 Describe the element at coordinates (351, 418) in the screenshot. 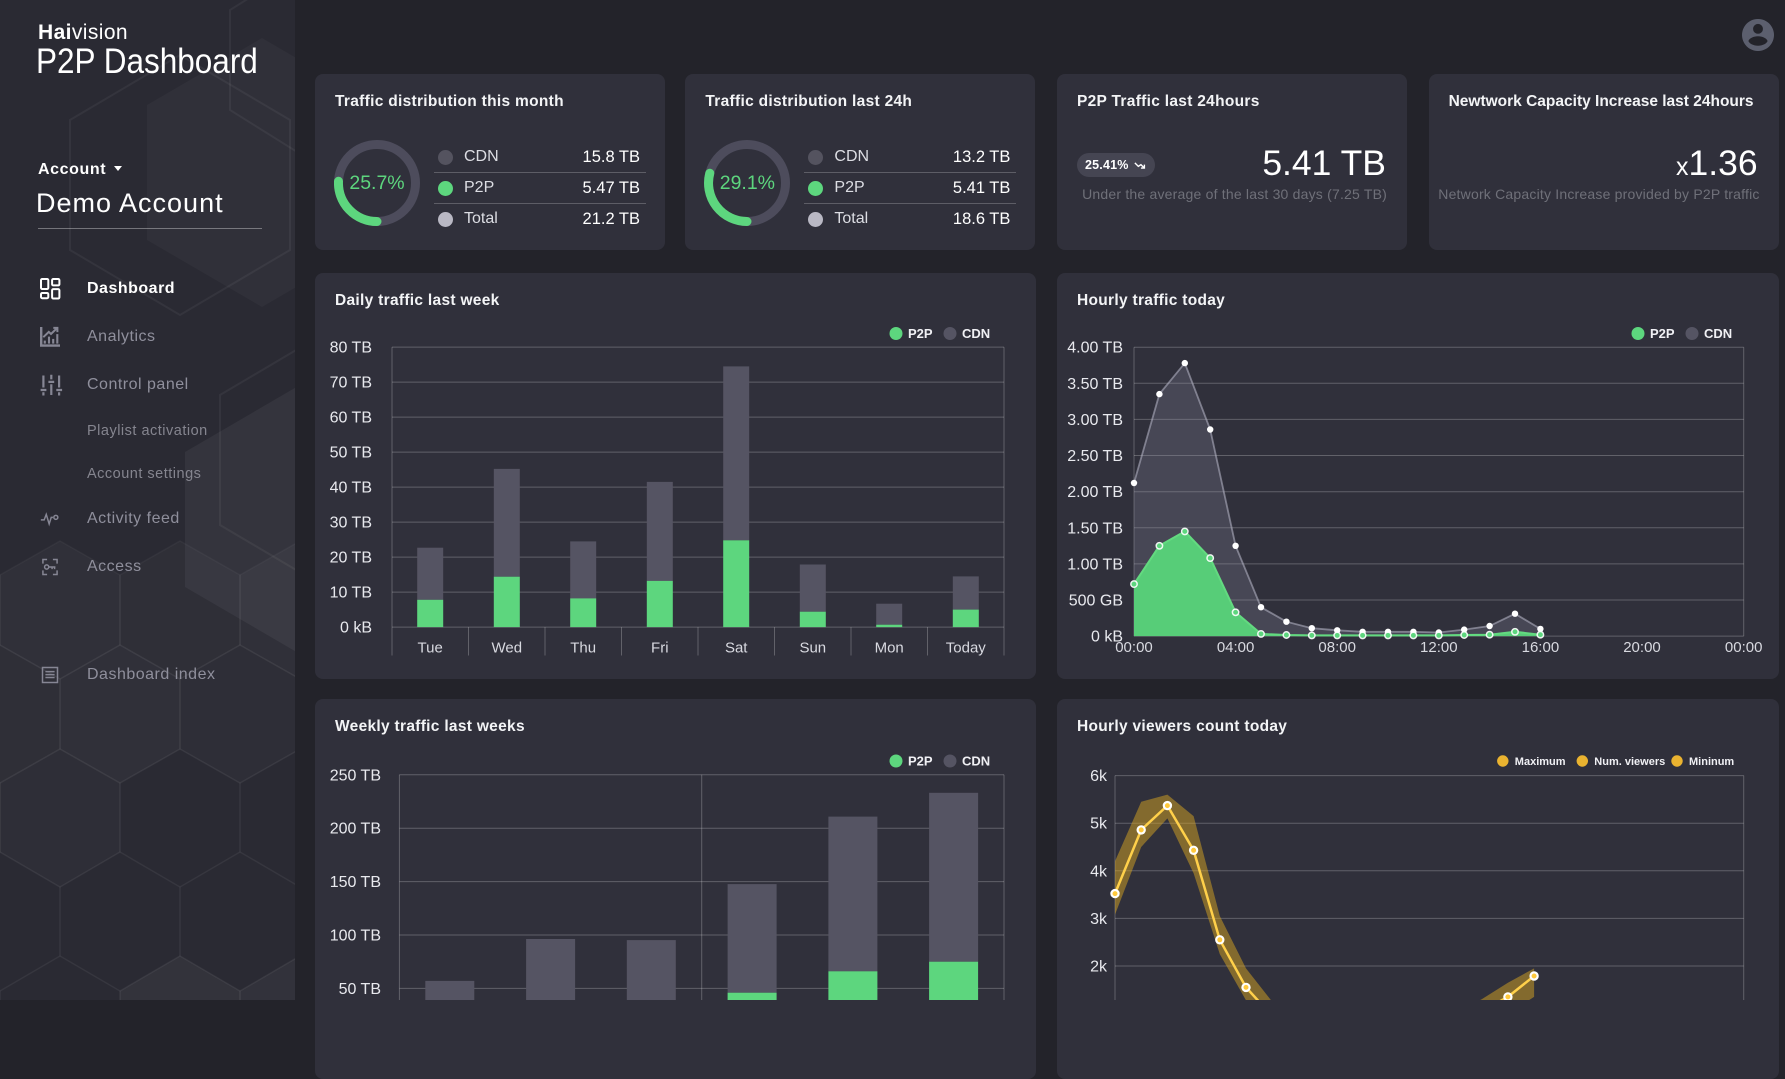

I see `svg-text: 60 TB` at that location.